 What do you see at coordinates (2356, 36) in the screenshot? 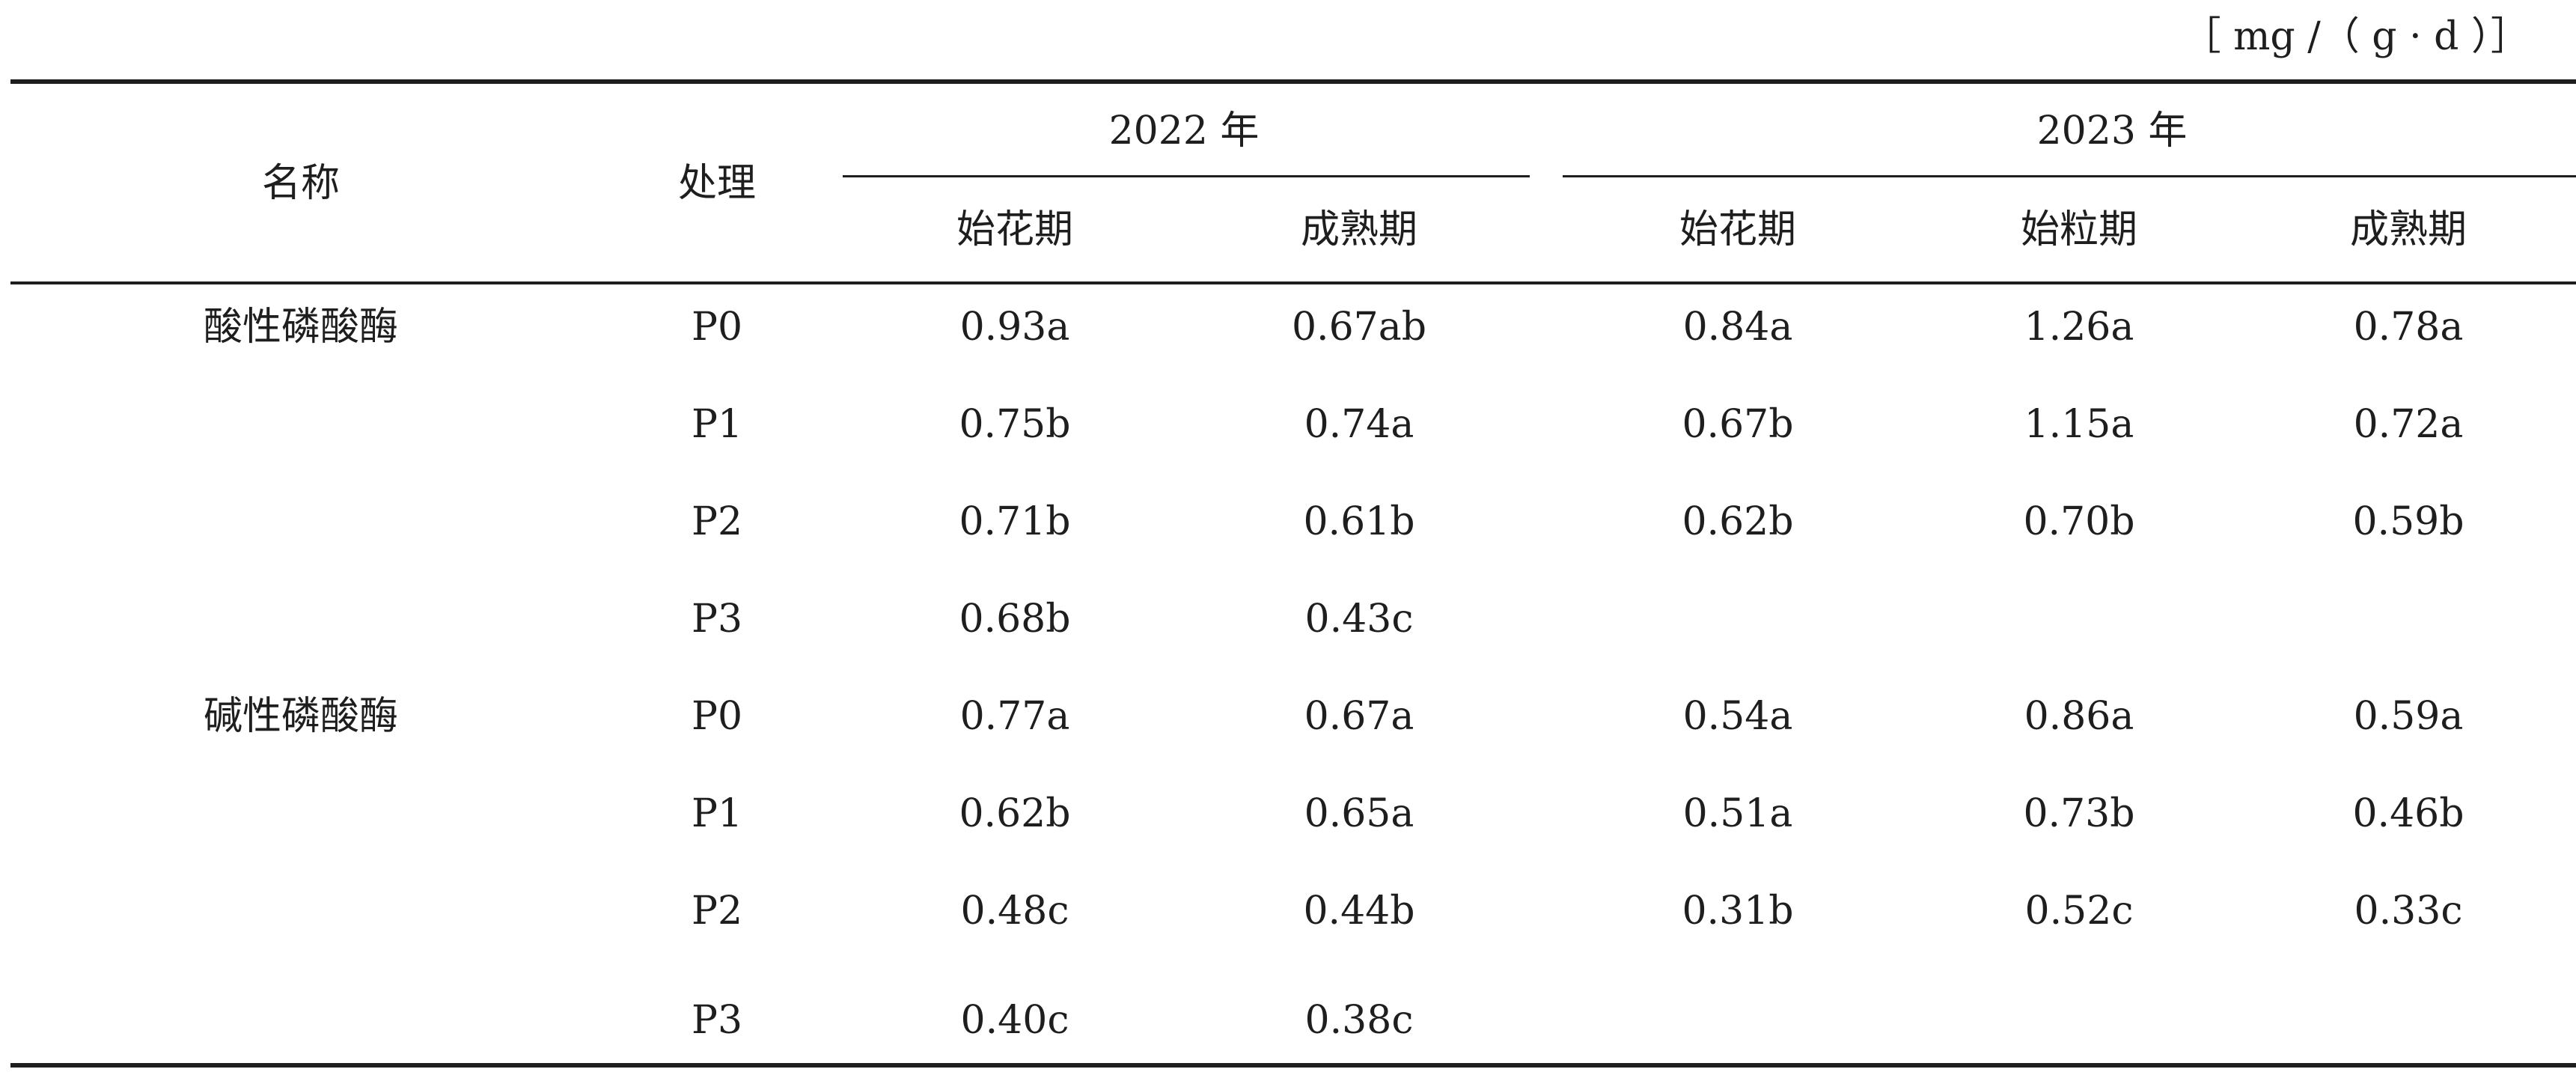
I see `unit-label: ［ mg /（ g · d ）］` at bounding box center [2356, 36].